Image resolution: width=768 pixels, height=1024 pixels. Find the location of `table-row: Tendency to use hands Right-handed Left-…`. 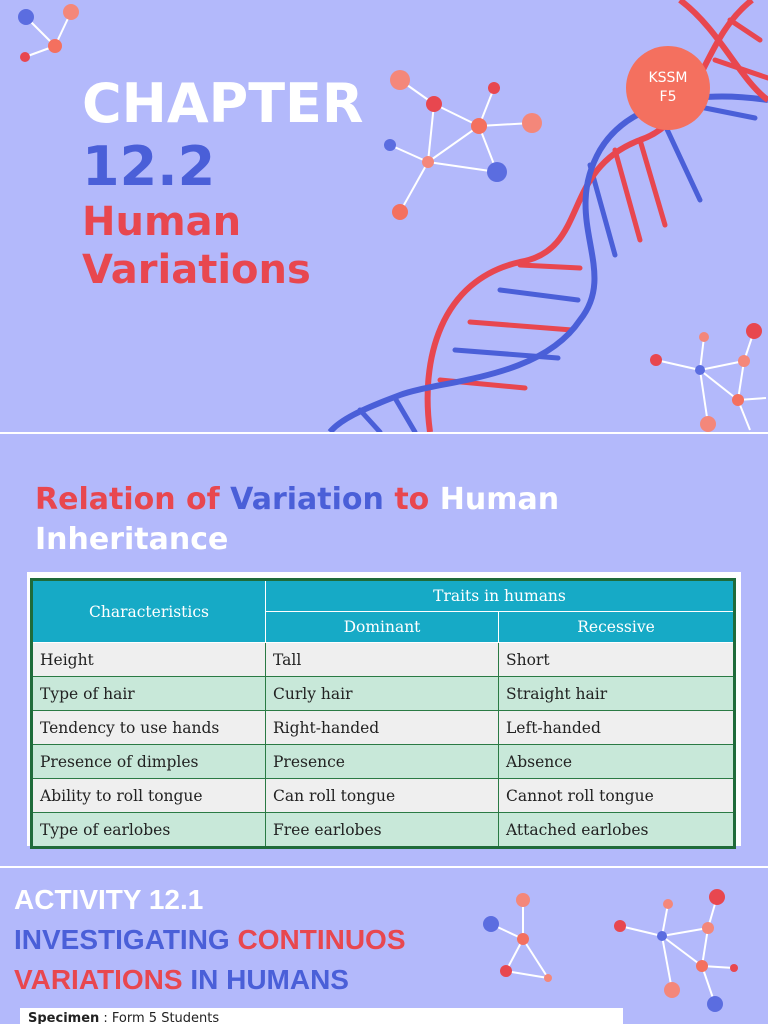

table-row: Tendency to use hands Right-handed Left-… is located at coordinates (383, 727).